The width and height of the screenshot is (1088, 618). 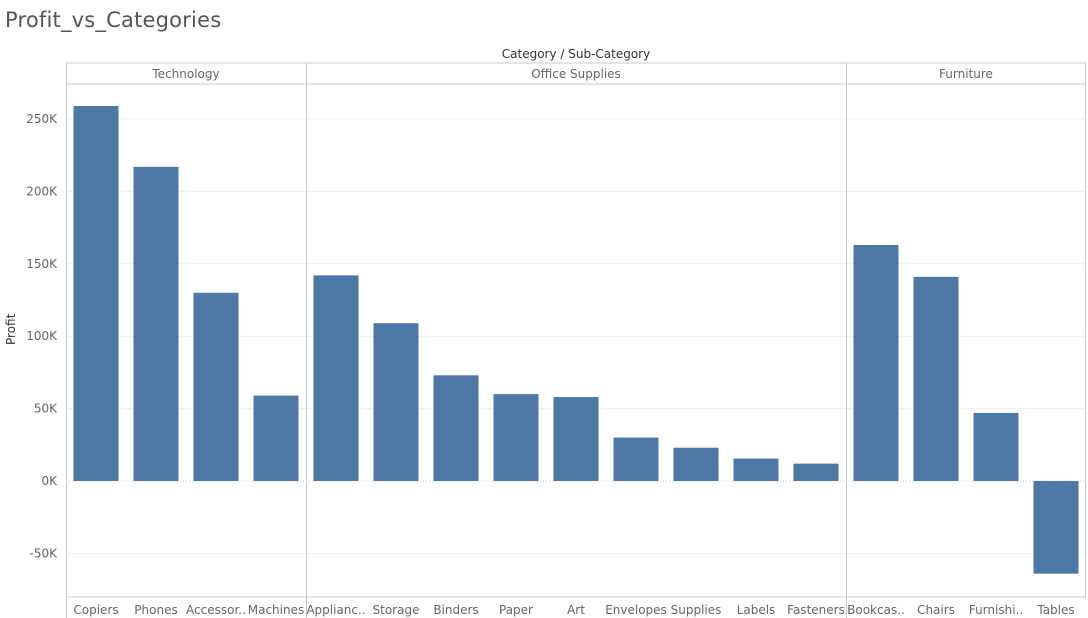 What do you see at coordinates (113, 20) in the screenshot?
I see `chart-title: Profit_vs_Categories` at bounding box center [113, 20].